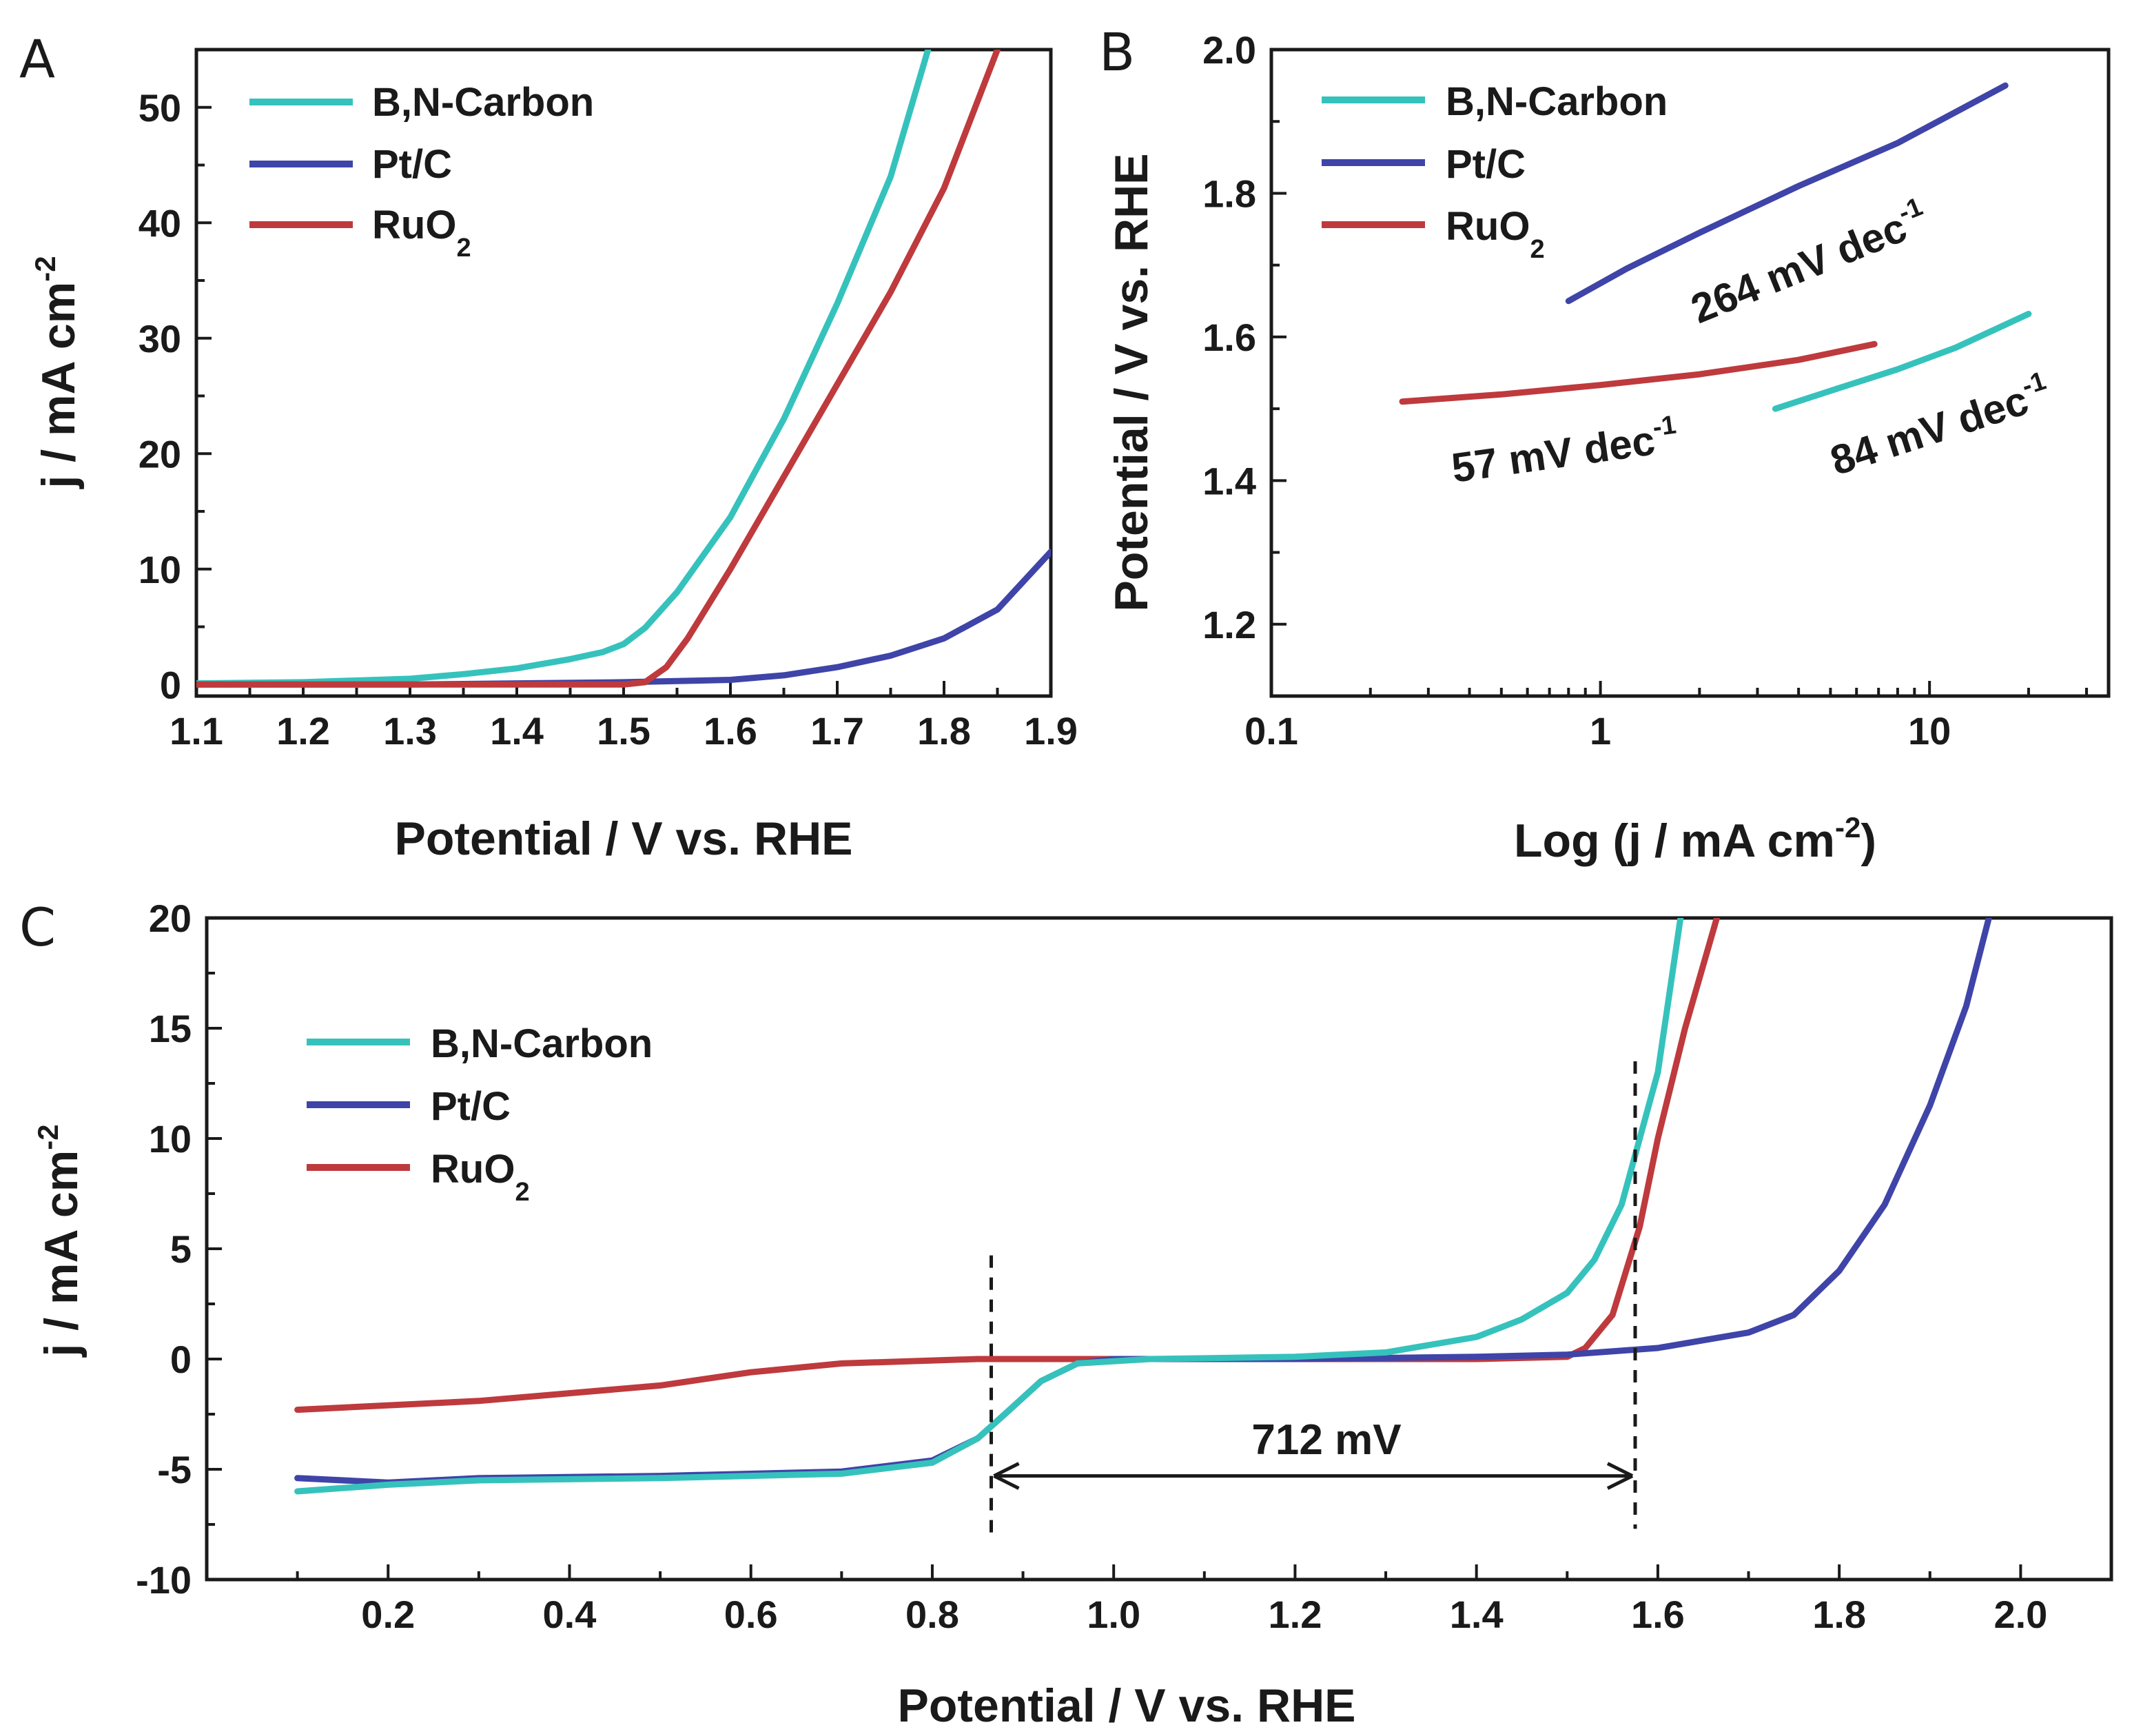 The height and width of the screenshot is (1736, 2132). What do you see at coordinates (196, 731) in the screenshot?
I see `a-x-tick-label: 1.1` at bounding box center [196, 731].